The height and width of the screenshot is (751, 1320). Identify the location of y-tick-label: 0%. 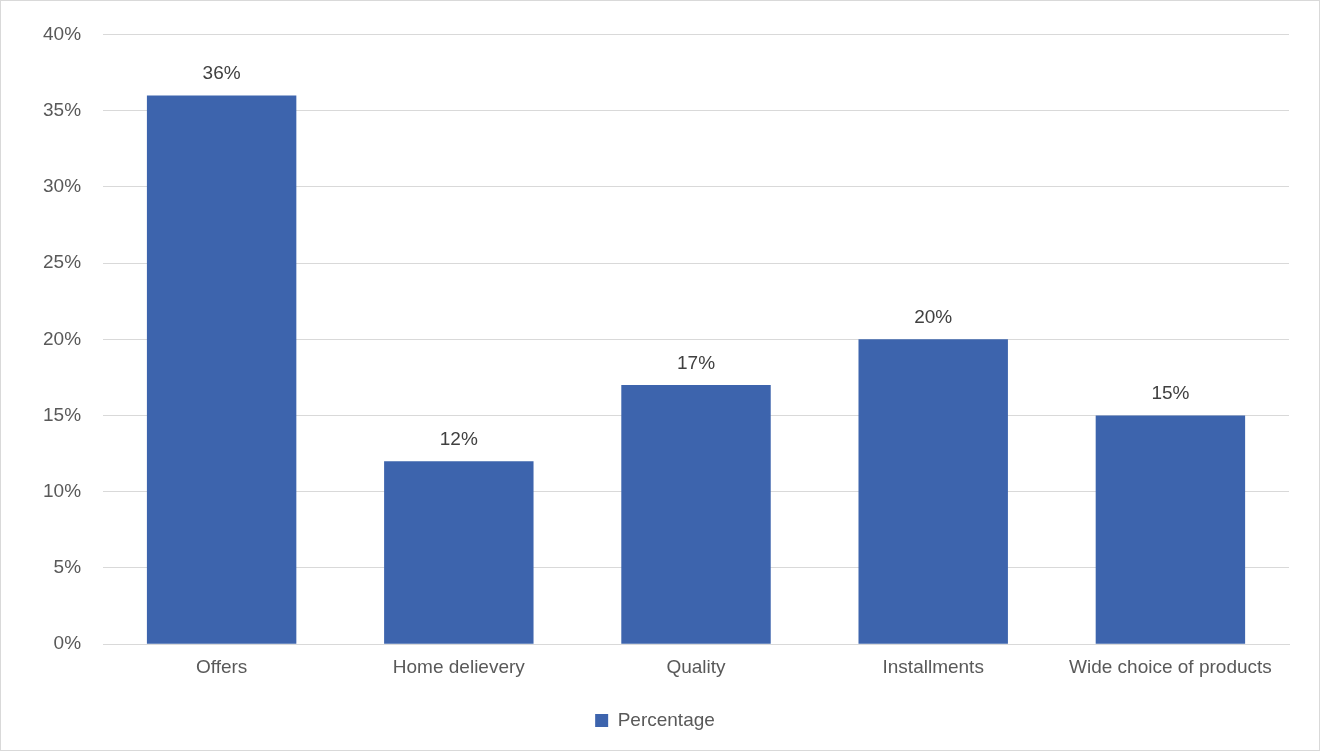
(67, 643).